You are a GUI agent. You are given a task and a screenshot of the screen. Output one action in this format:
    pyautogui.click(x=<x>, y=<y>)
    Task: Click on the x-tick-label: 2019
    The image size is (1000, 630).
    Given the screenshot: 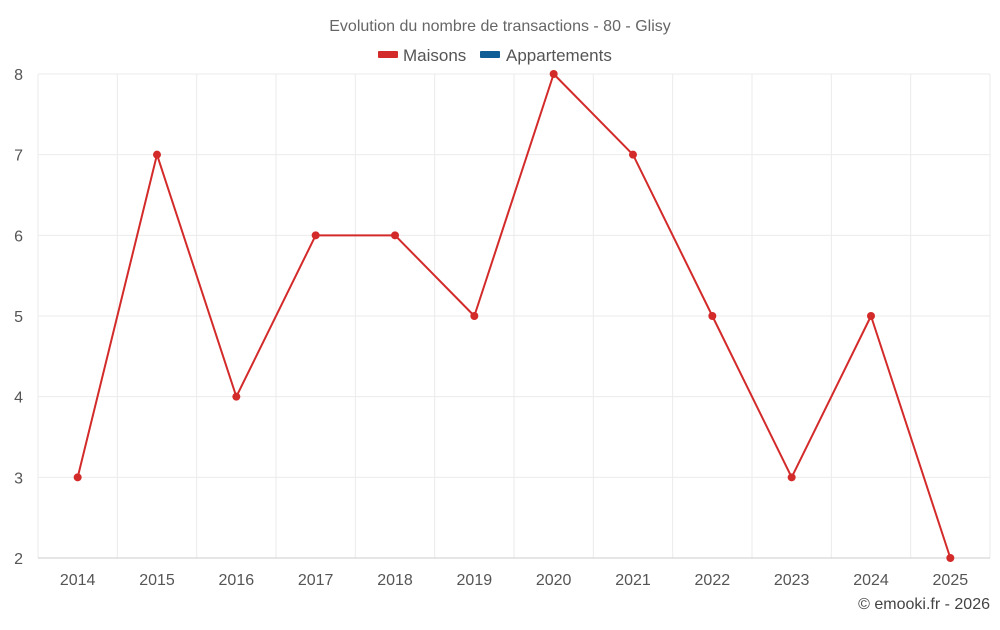 What is the action you would take?
    pyautogui.click(x=475, y=580)
    